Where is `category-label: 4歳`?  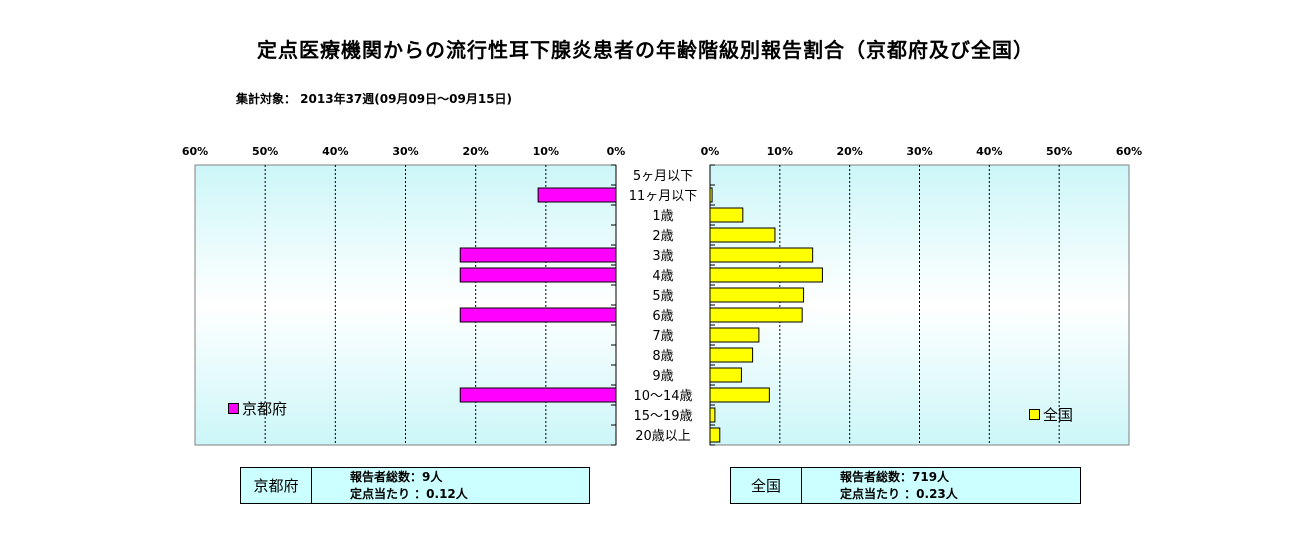
category-label: 4歳 is located at coordinates (662, 276).